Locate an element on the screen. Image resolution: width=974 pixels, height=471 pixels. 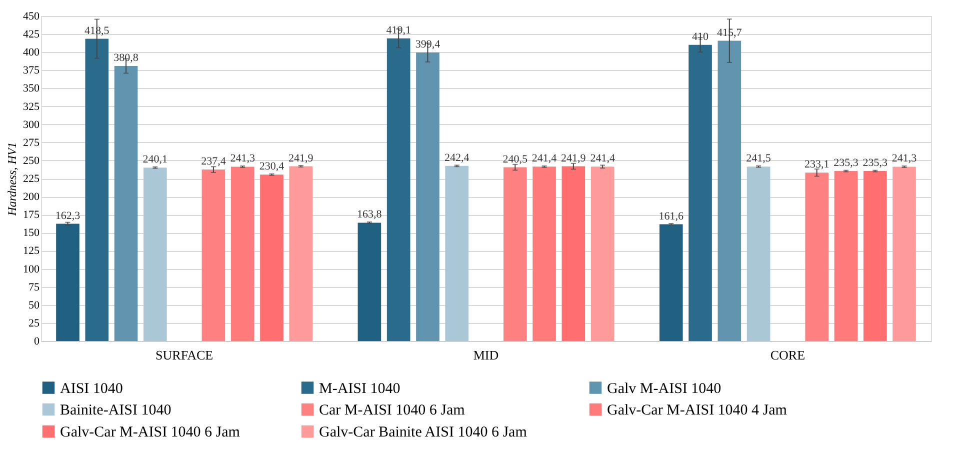
data-label: 161,6 is located at coordinates (671, 216).